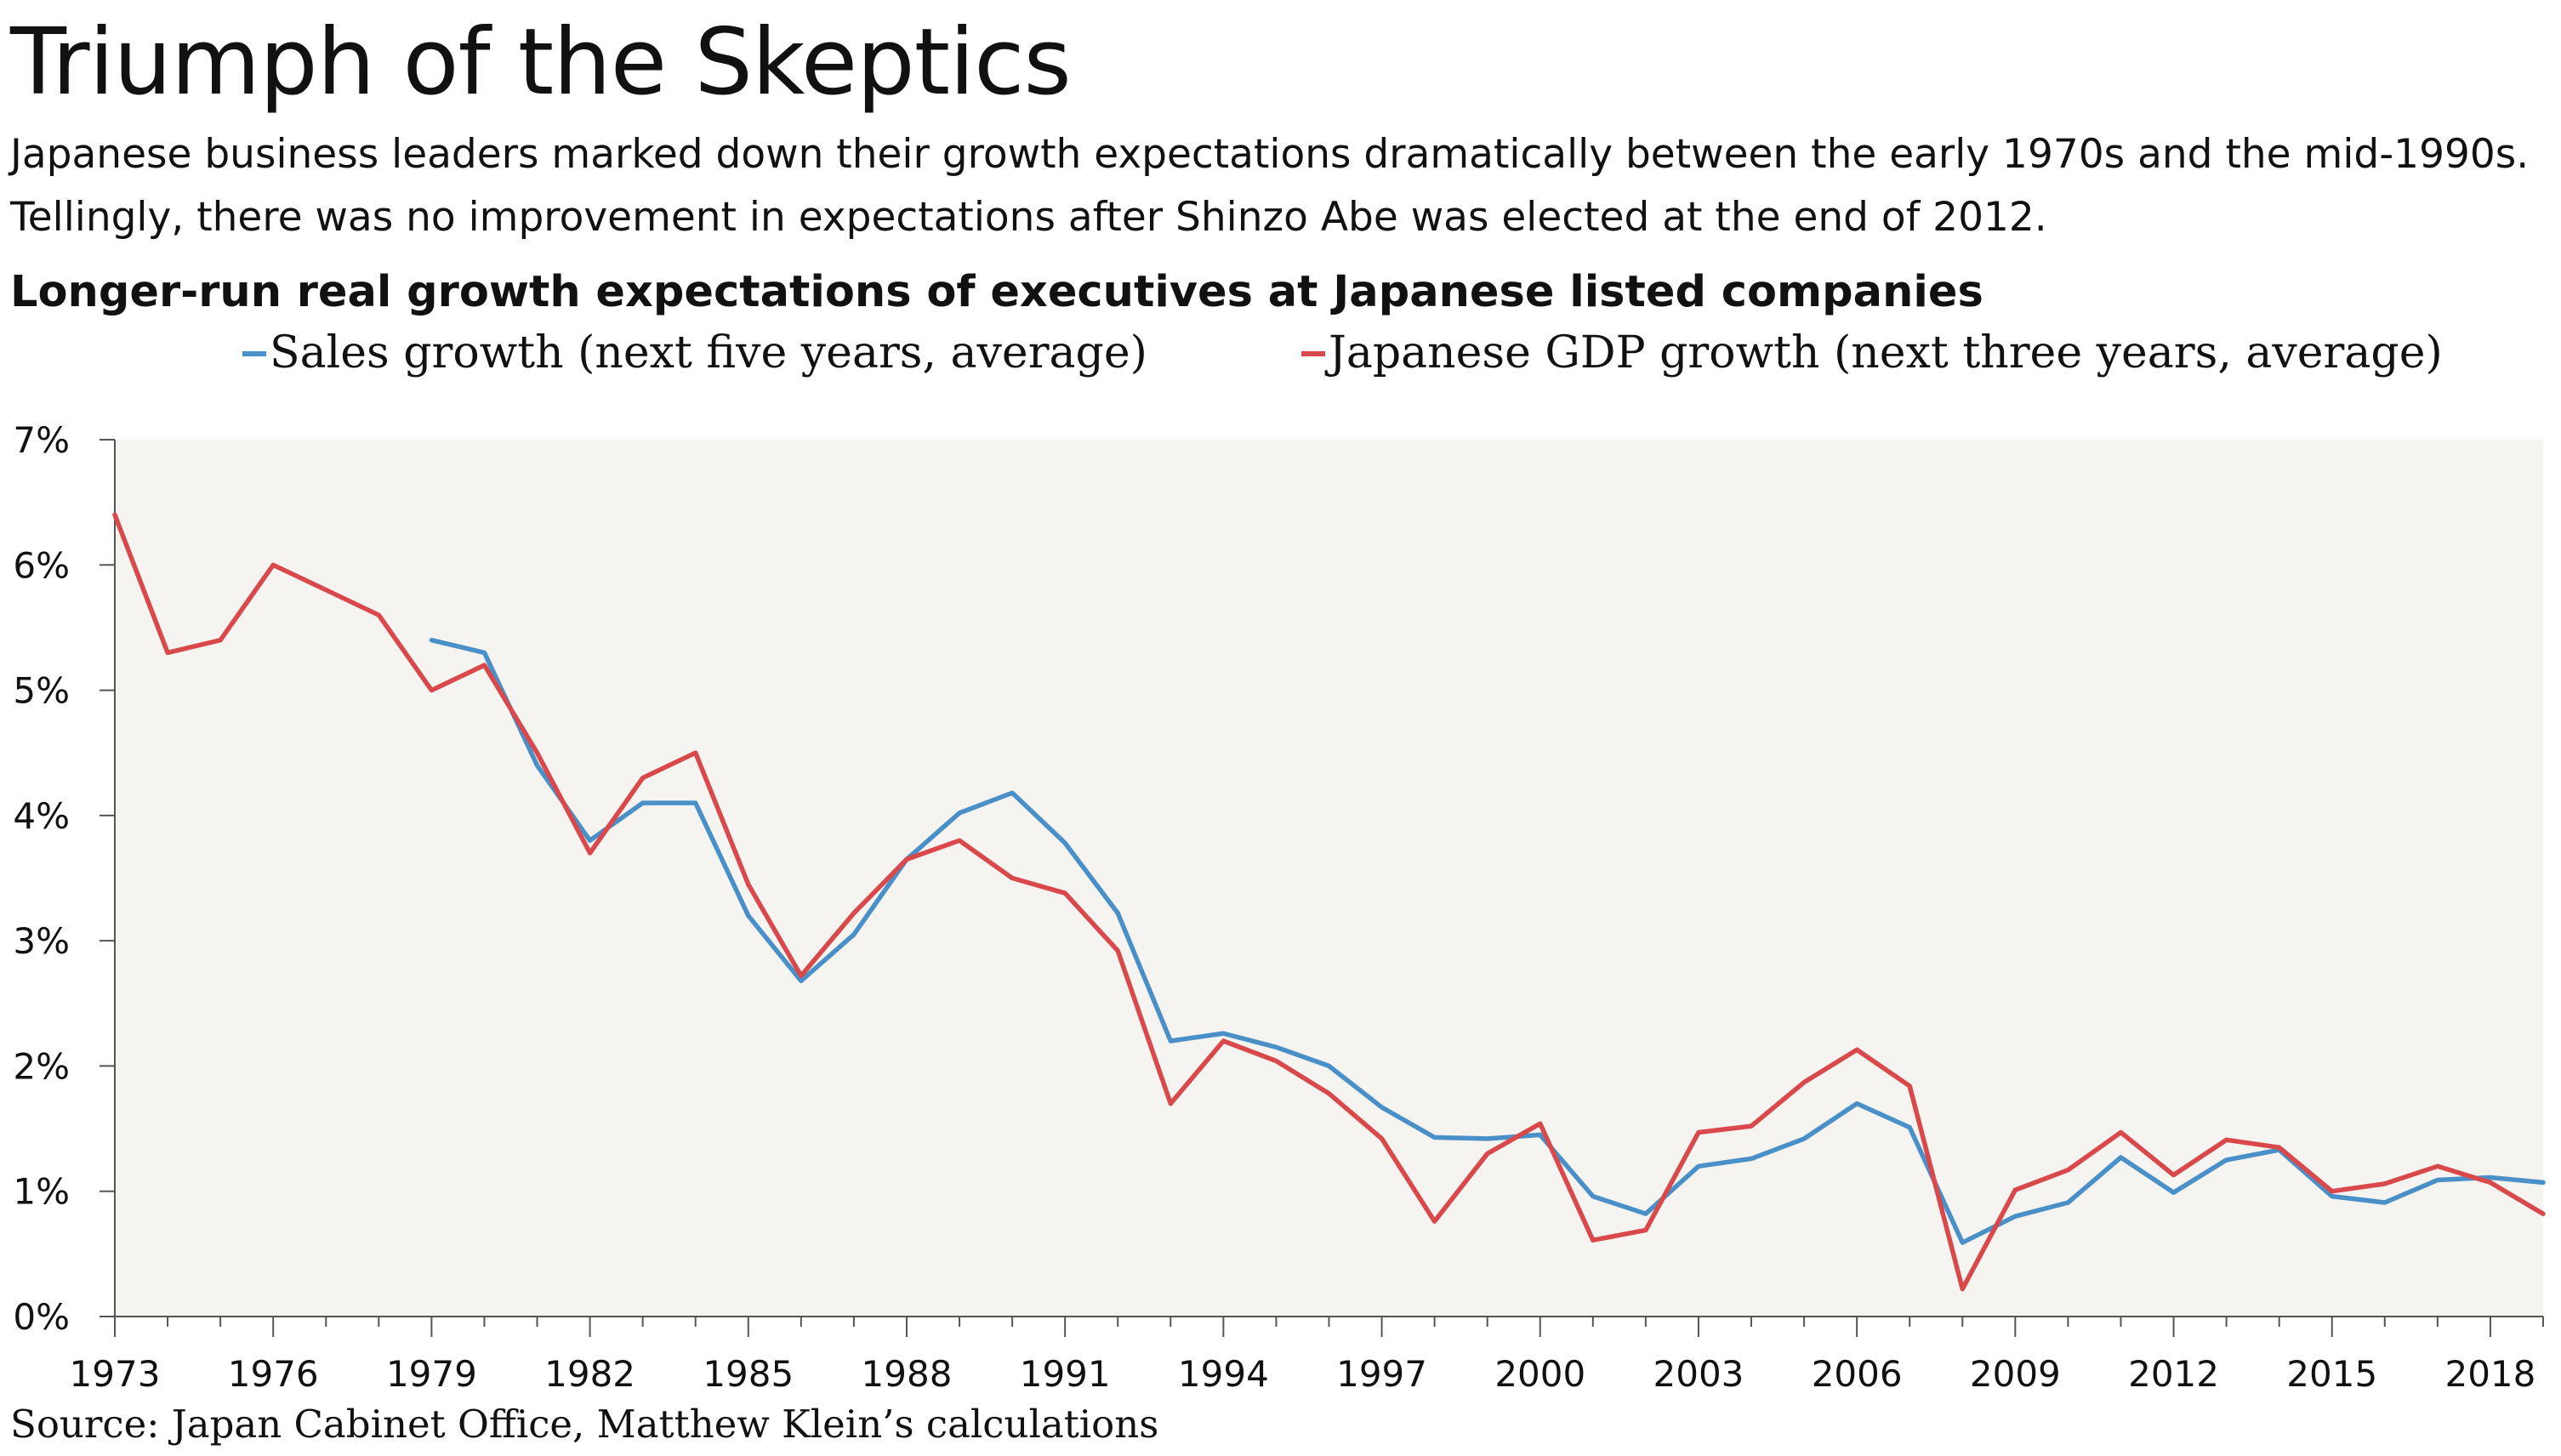 The width and height of the screenshot is (2561, 1456). Describe the element at coordinates (1381, 1374) in the screenshot. I see `x-tick-label: 1997` at that location.